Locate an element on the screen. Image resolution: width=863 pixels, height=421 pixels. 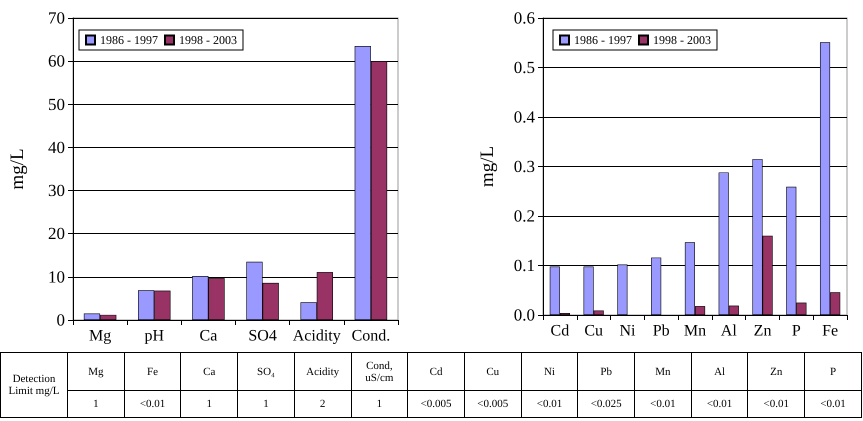
x-tick-label: Mg is located at coordinates (100, 336).